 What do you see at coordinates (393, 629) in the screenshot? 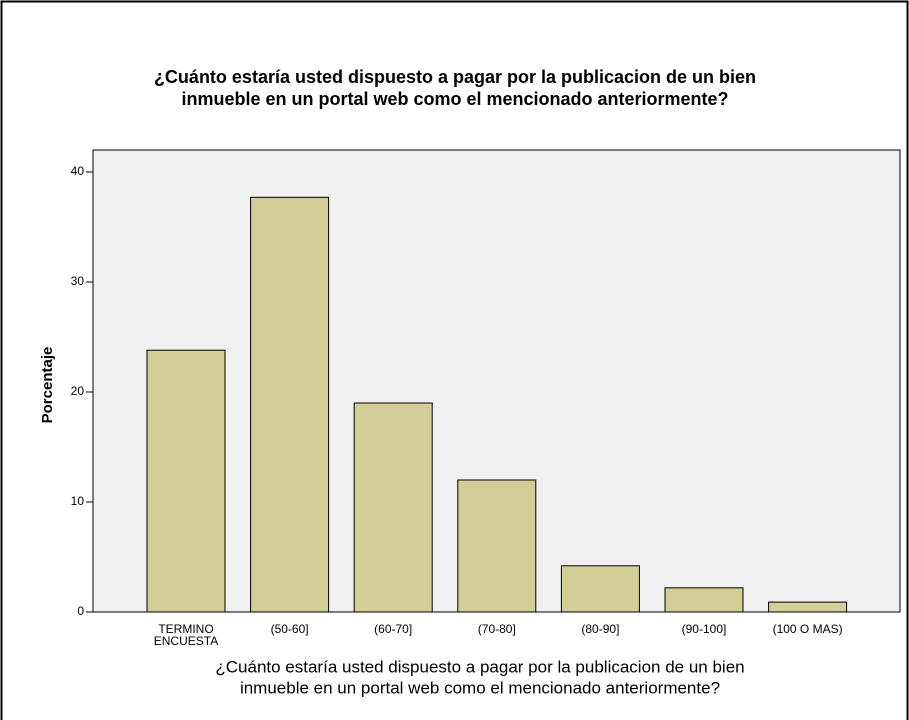
I see `x-tick-label: (60-70]` at bounding box center [393, 629].